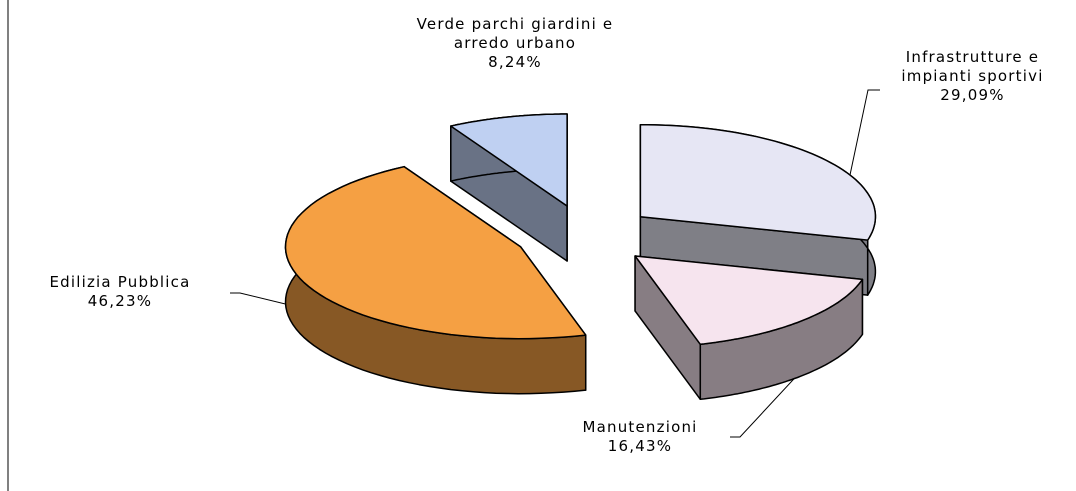 Image resolution: width=1076 pixels, height=491 pixels. I want to click on value-label: 16,43%, so click(640, 446).